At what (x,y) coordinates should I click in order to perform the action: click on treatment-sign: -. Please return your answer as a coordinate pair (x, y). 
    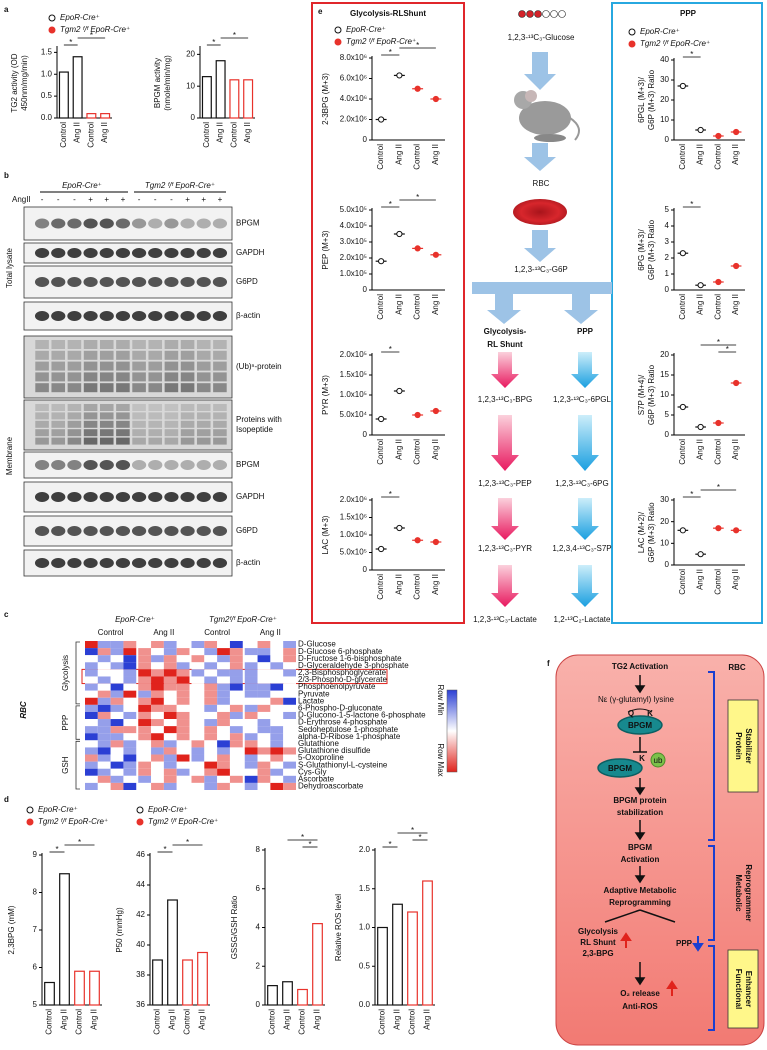
    Looking at the image, I should click on (42, 199).